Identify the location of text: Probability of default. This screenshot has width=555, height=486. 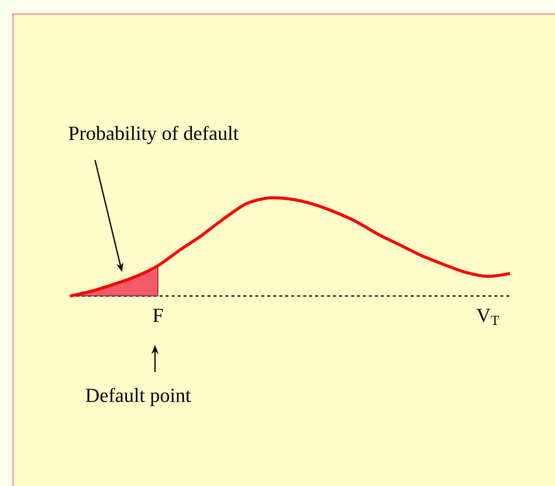
(153, 135).